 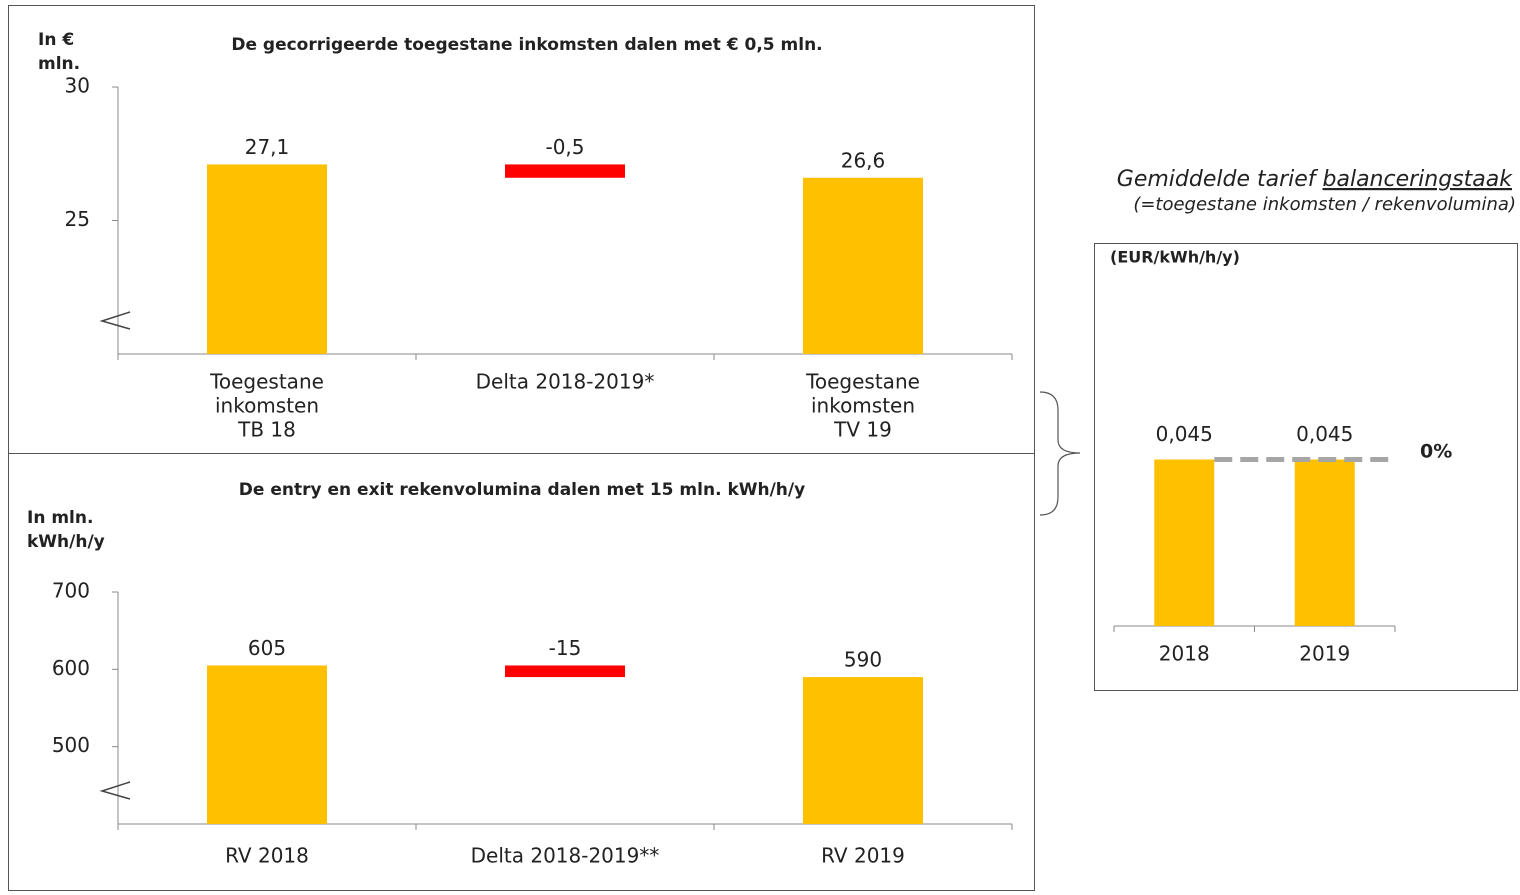 What do you see at coordinates (66, 542) in the screenshot?
I see `label-line: kWh/h/y` at bounding box center [66, 542].